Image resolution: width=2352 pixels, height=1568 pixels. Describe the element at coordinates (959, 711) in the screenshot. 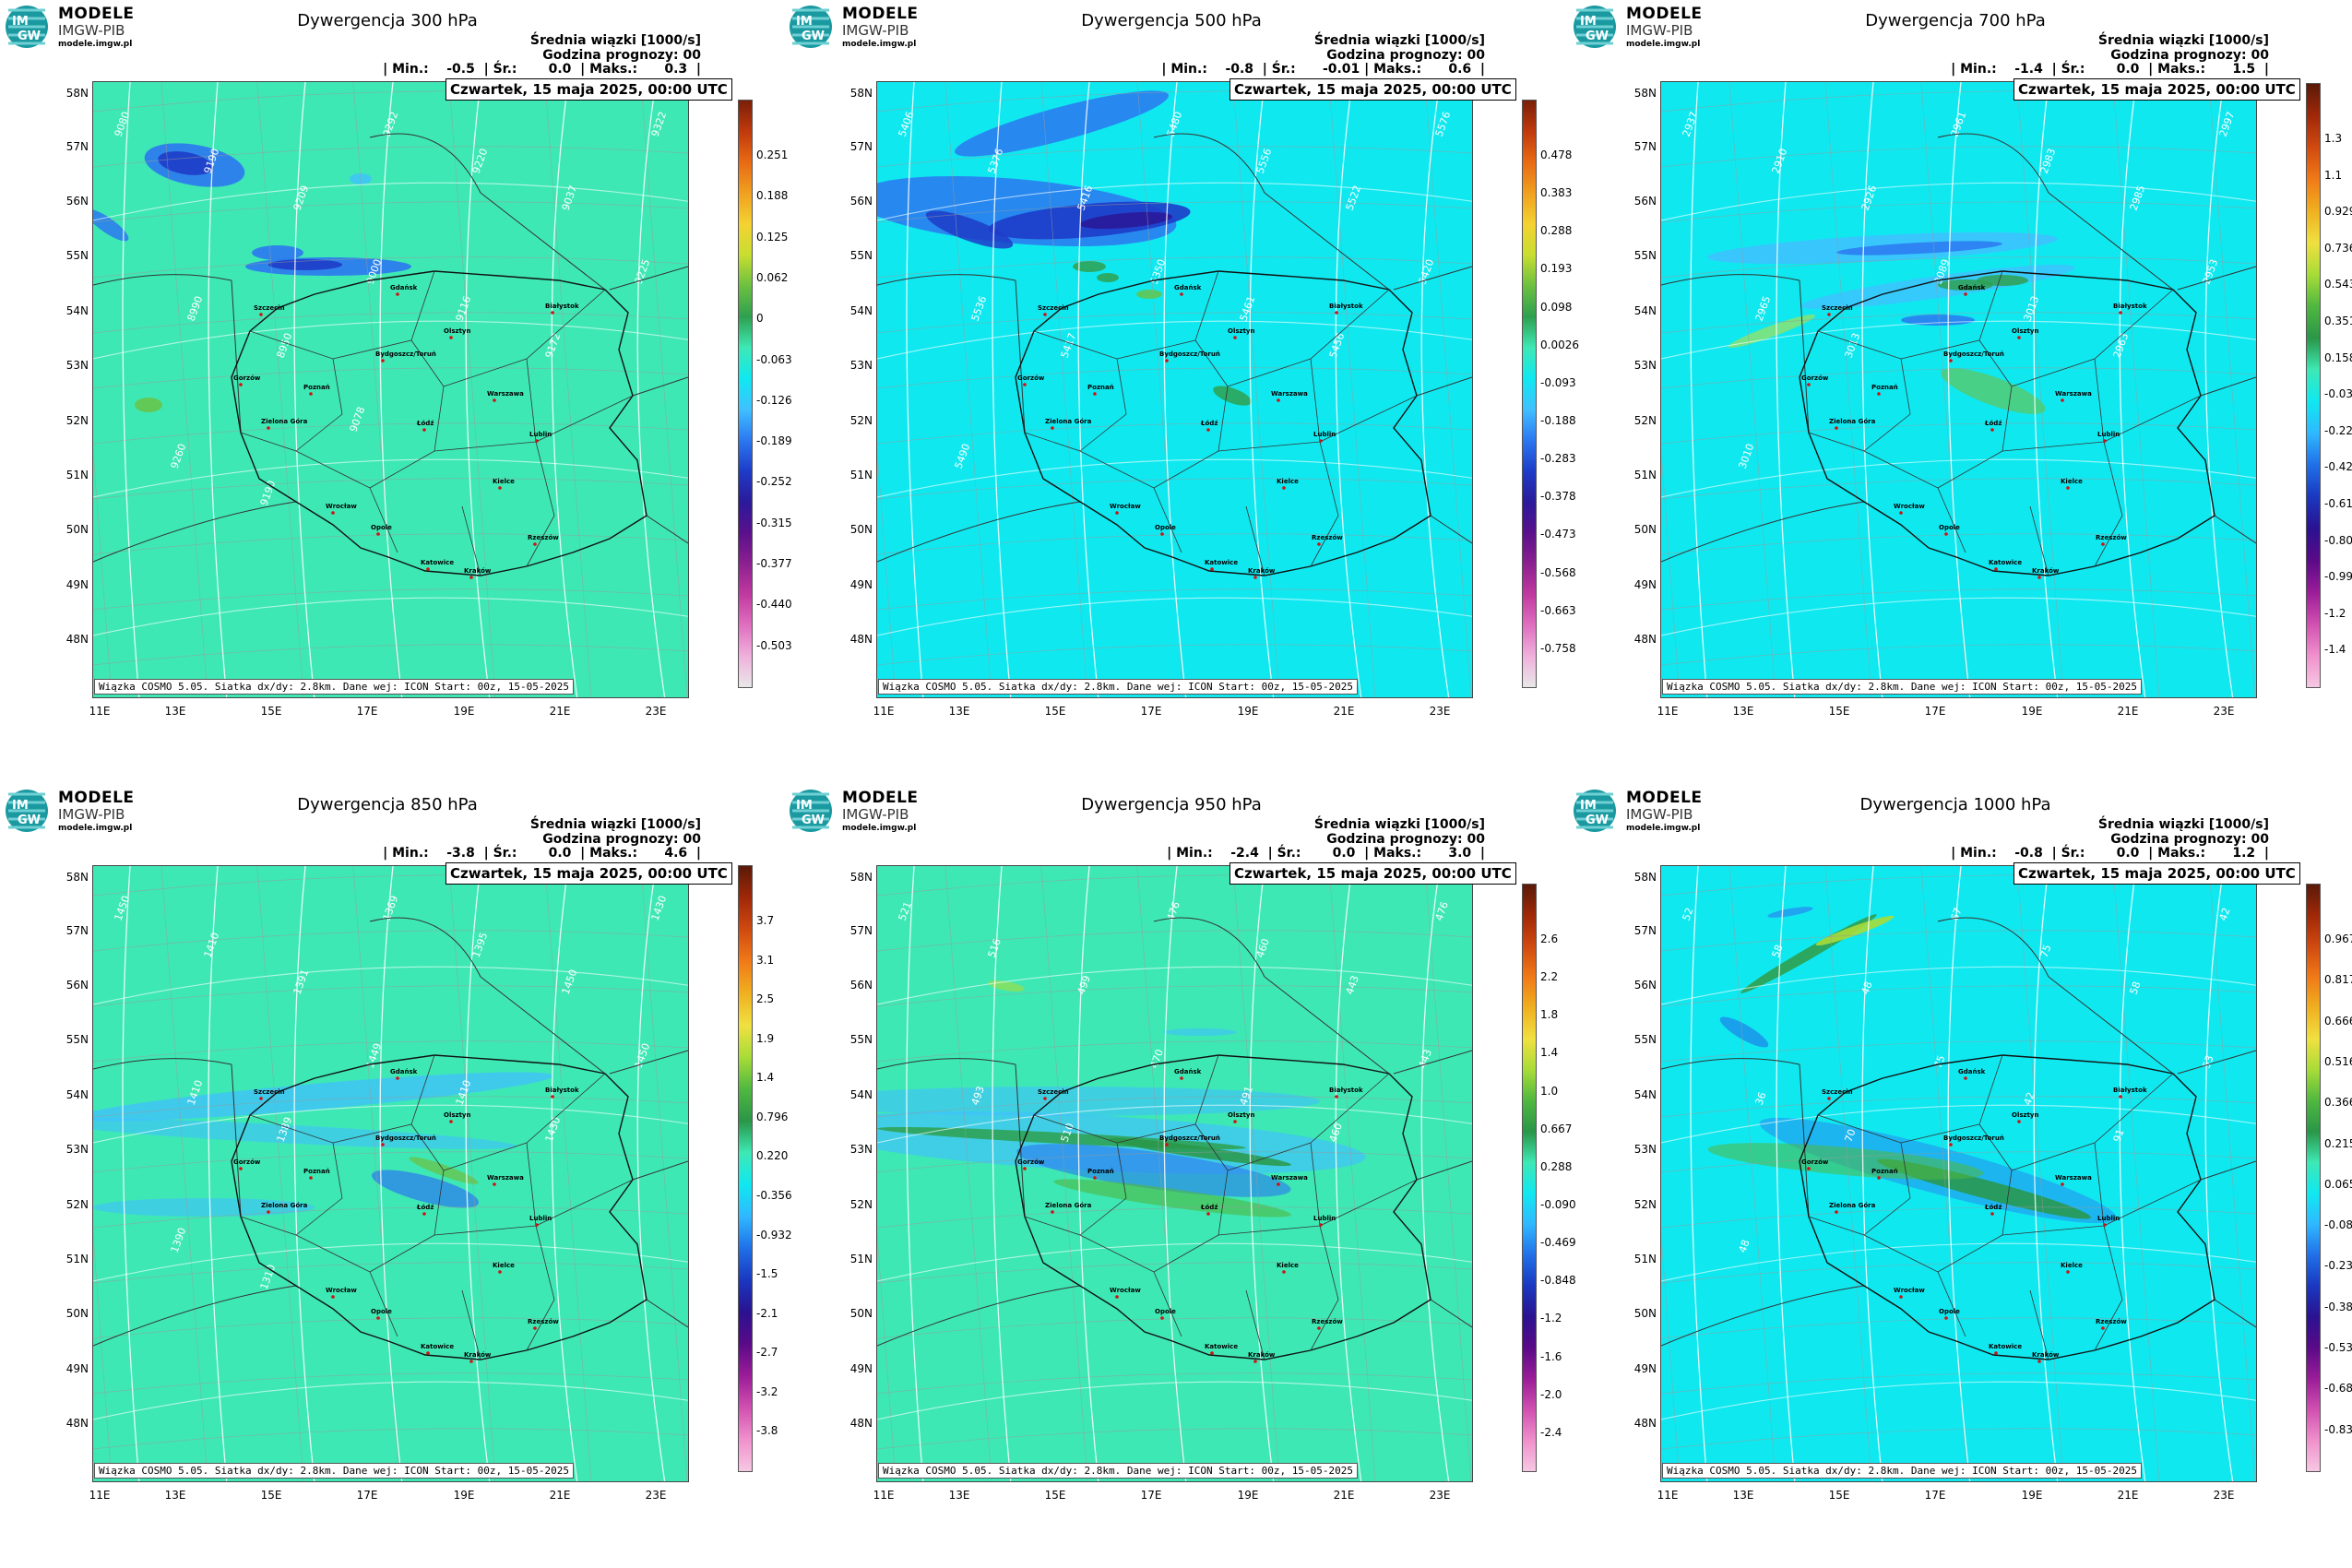

I see `longitude-label: 13E` at that location.